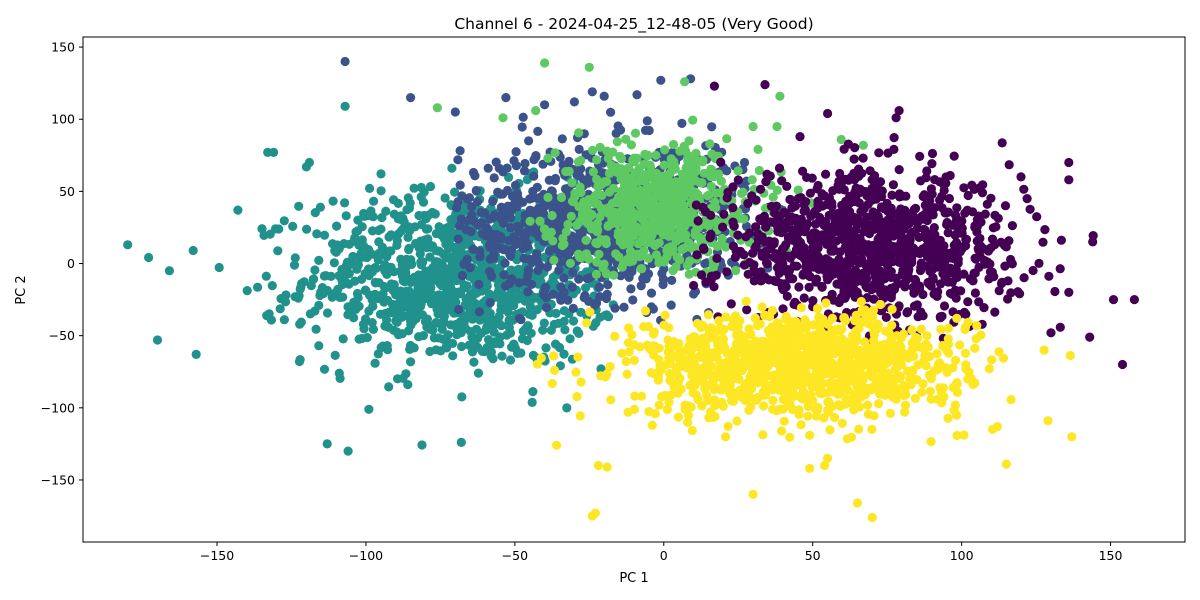  What do you see at coordinates (962, 555) in the screenshot?
I see `x-tick-label: 100` at bounding box center [962, 555].